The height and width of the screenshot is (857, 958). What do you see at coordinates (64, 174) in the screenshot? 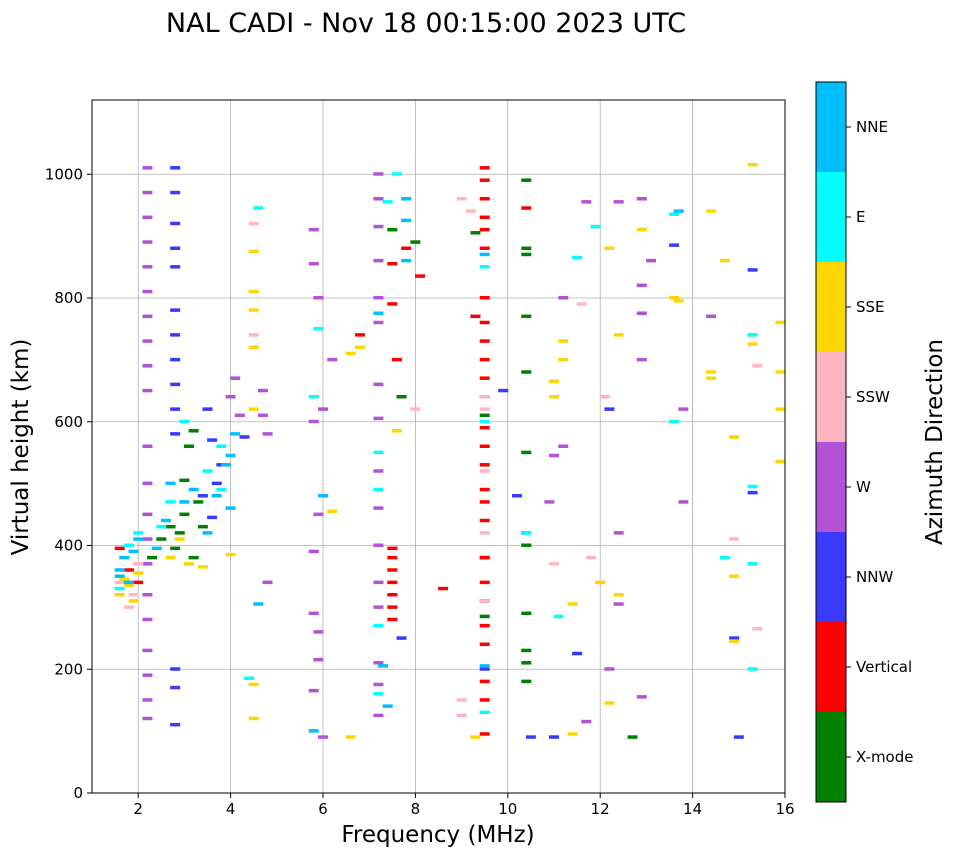
I see `y-tick-label: 1000` at bounding box center [64, 174].